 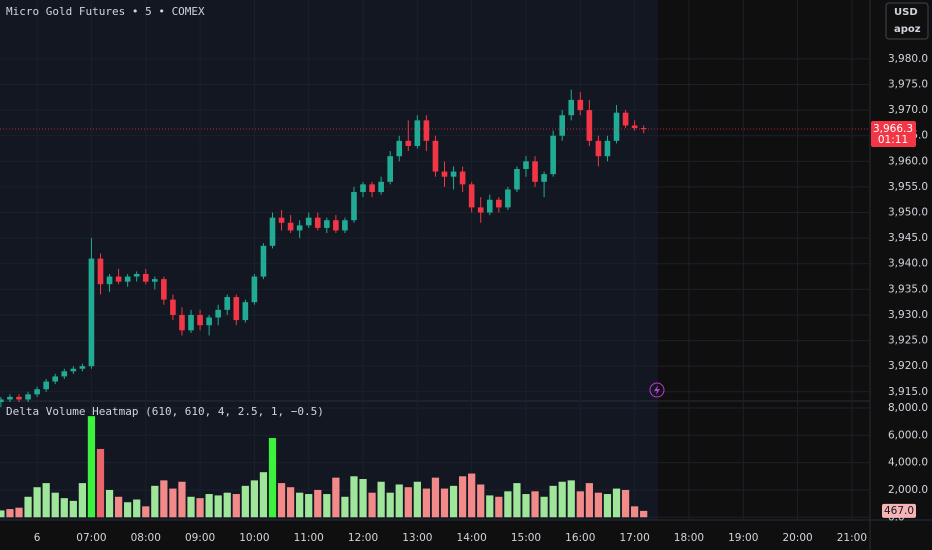 I want to click on currency: USD, so click(x=906, y=12).